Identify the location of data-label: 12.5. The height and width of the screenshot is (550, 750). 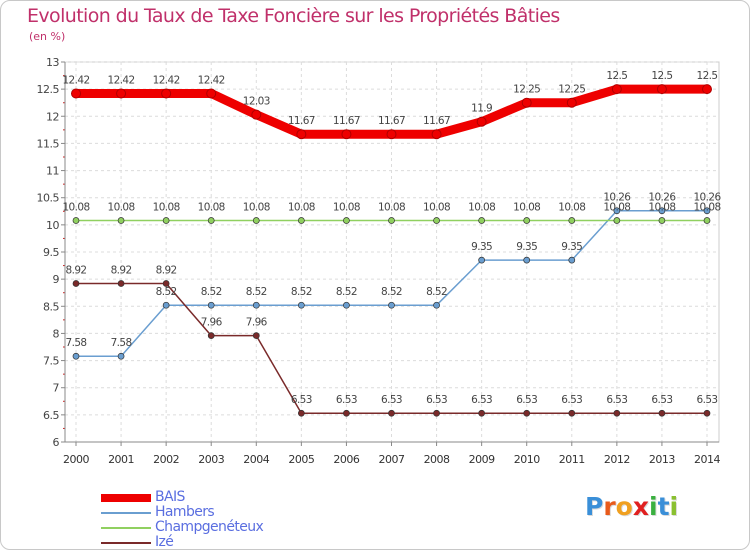
(661, 76).